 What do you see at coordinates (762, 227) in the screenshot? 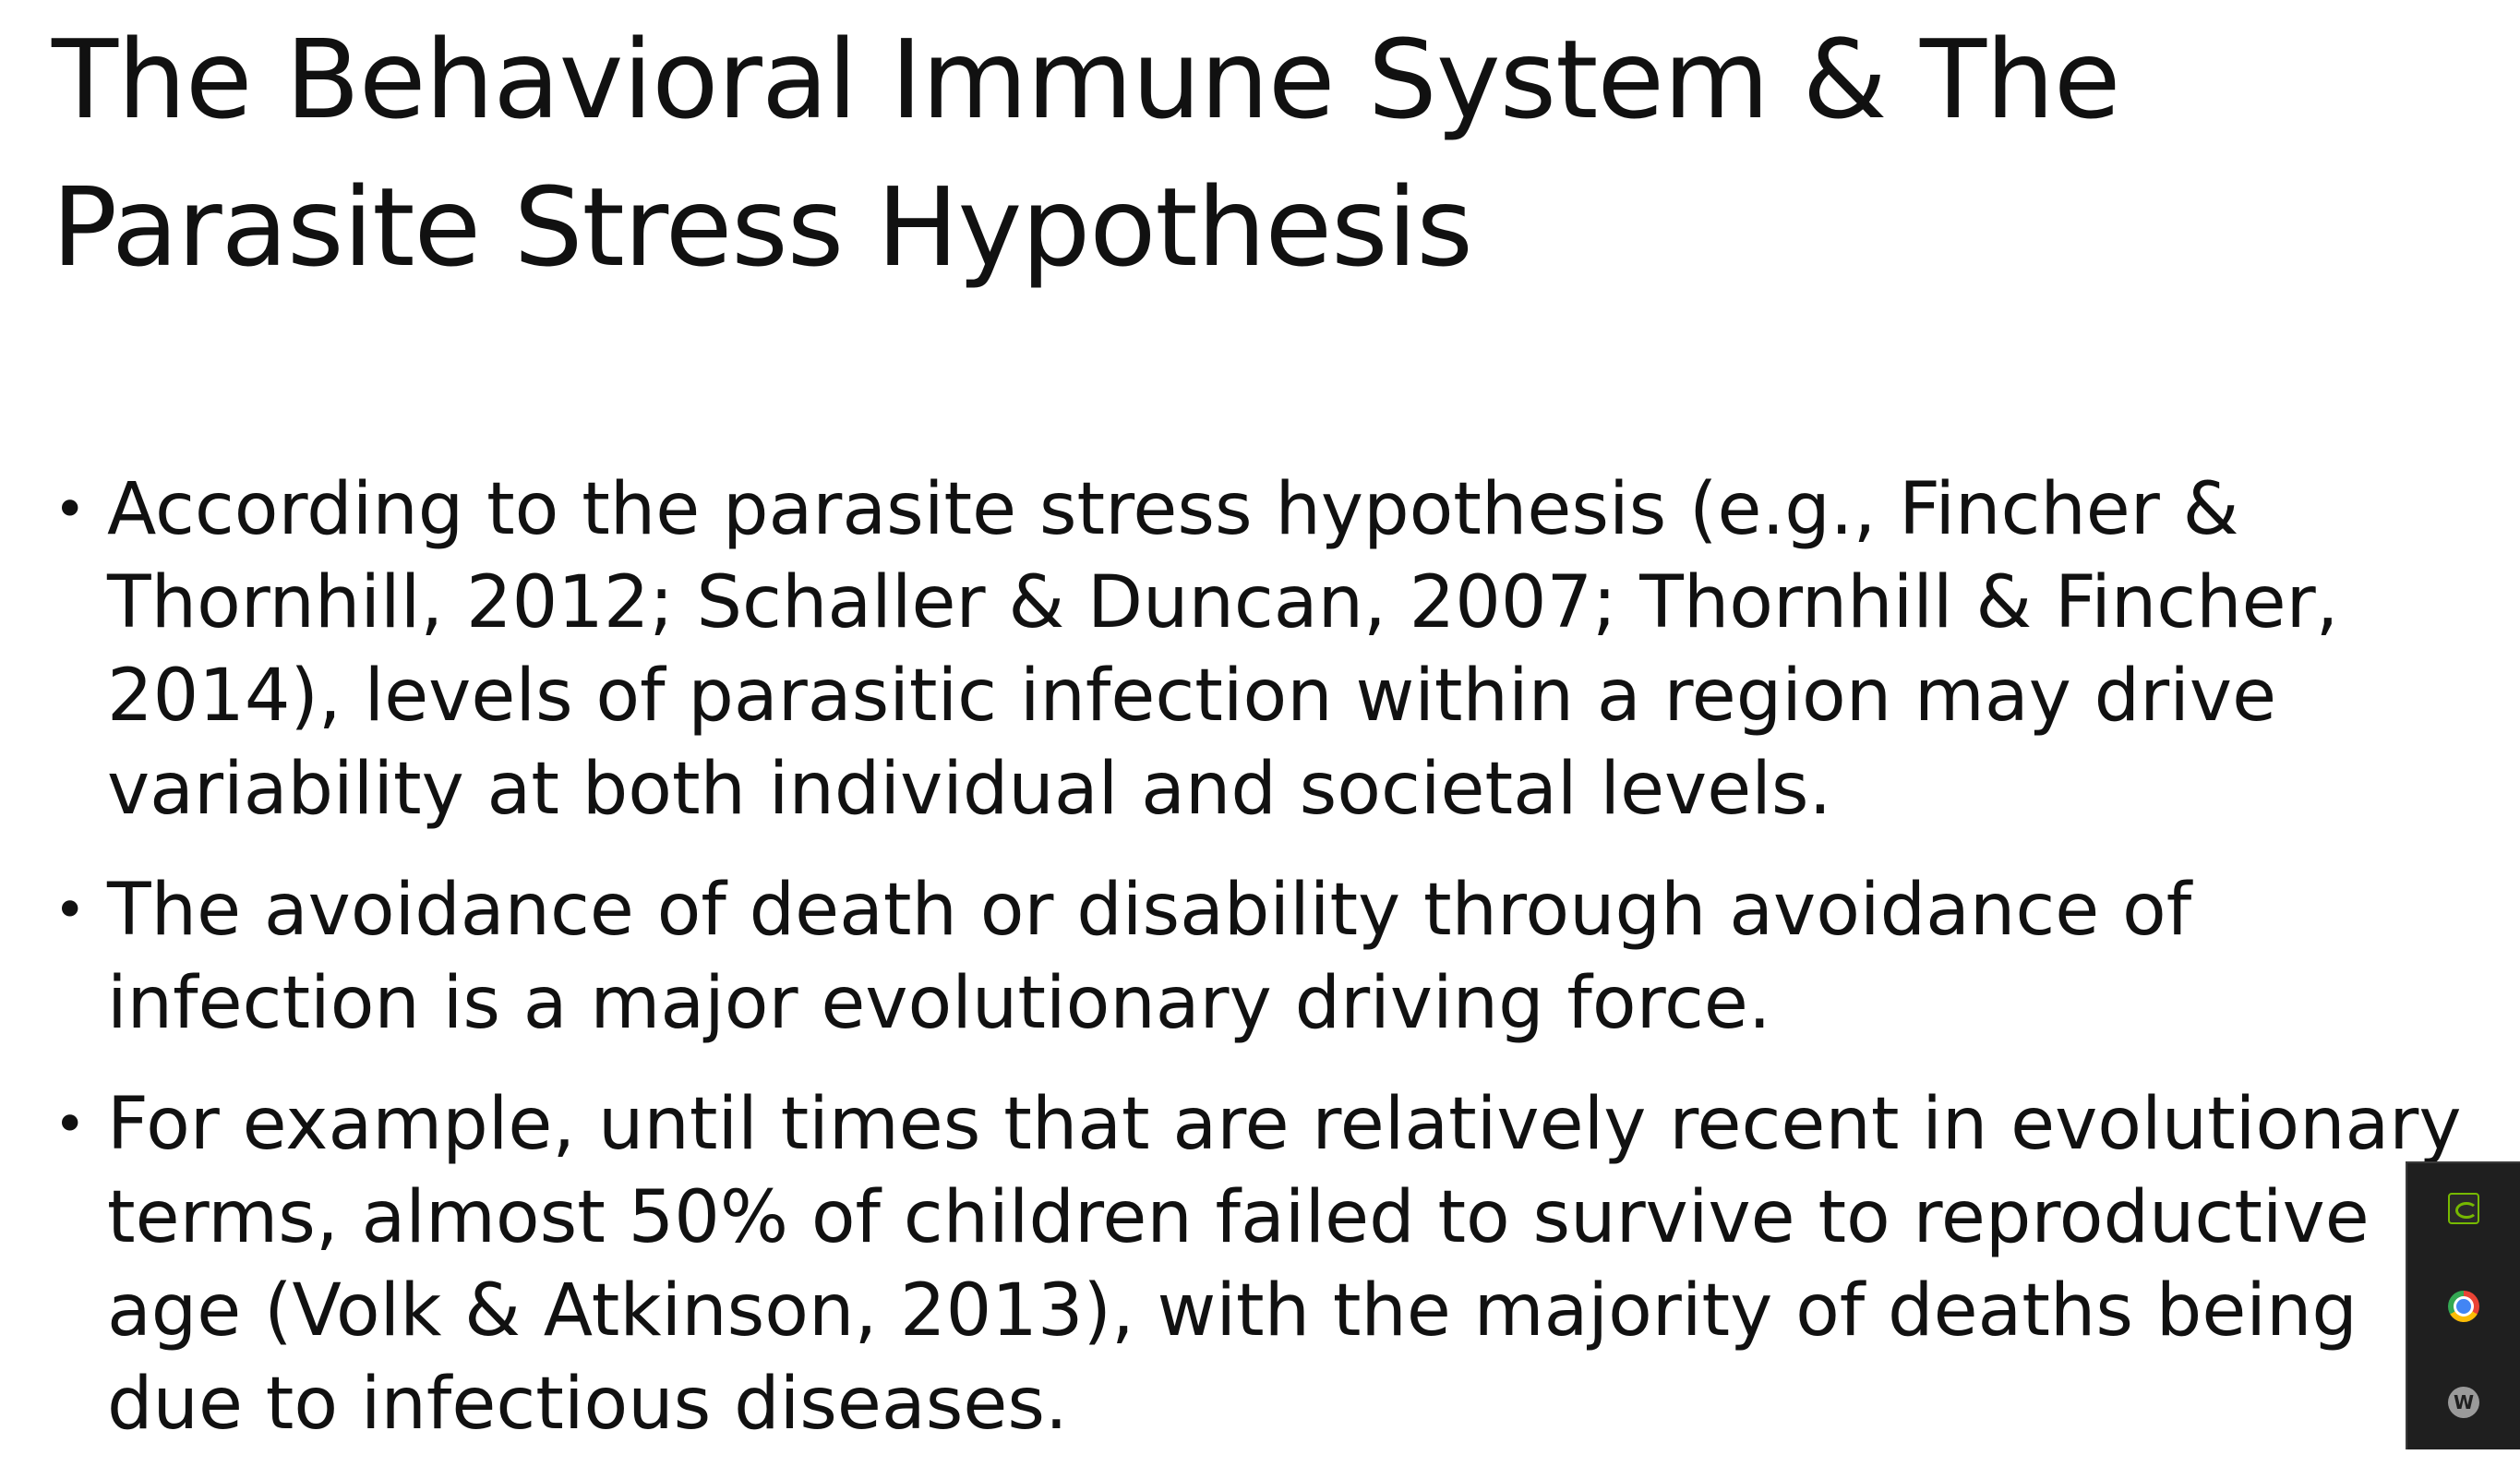
I see `slide-title-line-2: Parasite Stress Hypothesis` at bounding box center [762, 227].